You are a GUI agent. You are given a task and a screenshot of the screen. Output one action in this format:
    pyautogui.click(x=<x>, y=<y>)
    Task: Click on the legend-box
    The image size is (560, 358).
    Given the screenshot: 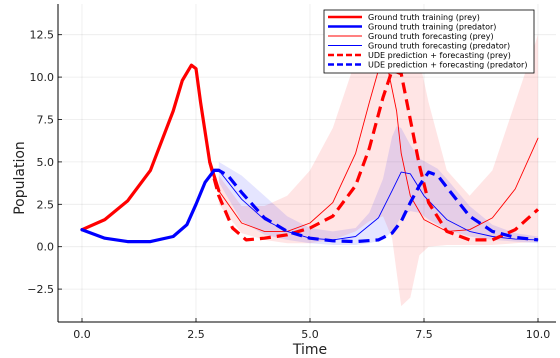 What is the action you would take?
    pyautogui.click(x=429, y=41)
    